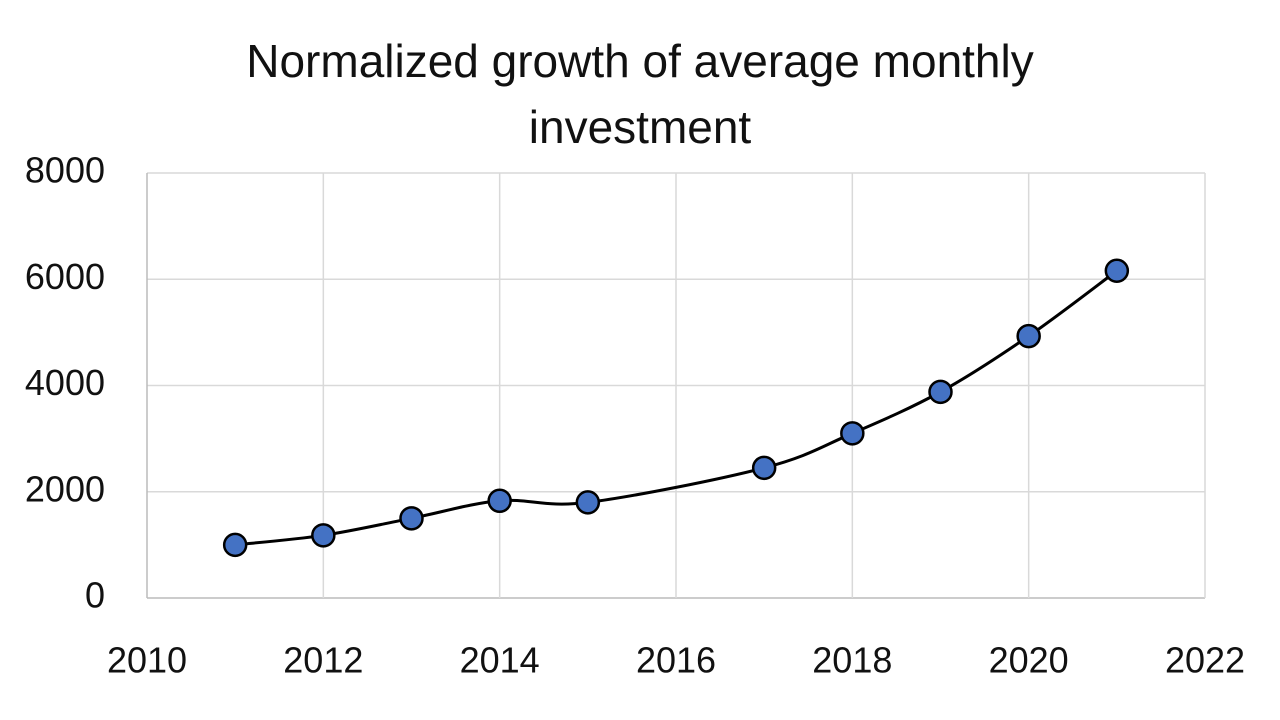  Describe the element at coordinates (65, 382) in the screenshot. I see `y-tick-label: 4000` at that location.